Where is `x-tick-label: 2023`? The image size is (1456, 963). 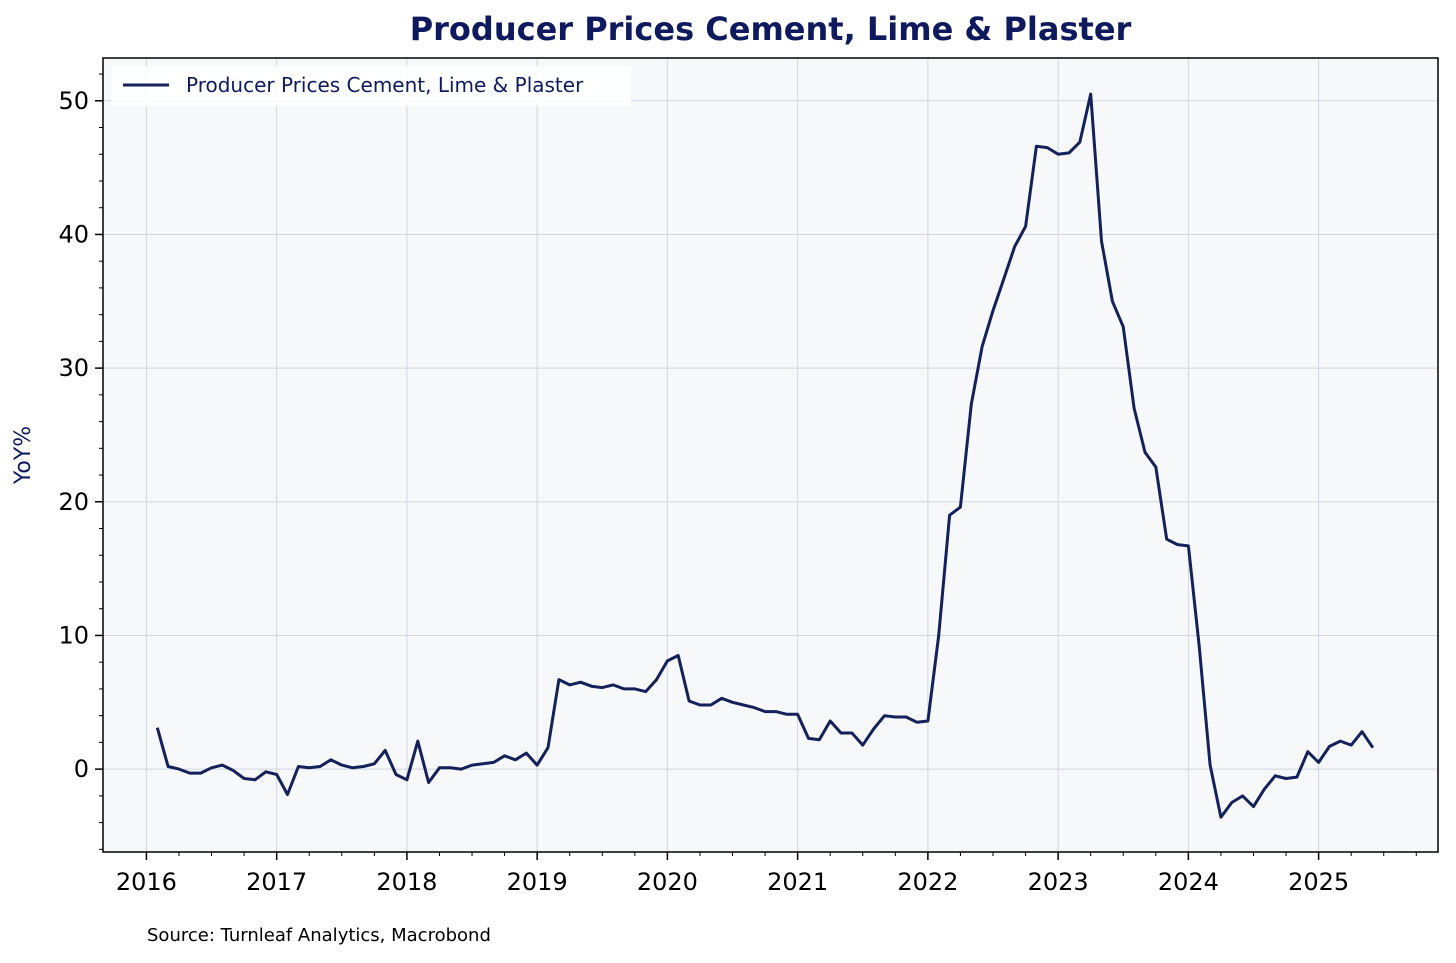
x-tick-label: 2023 is located at coordinates (1058, 882).